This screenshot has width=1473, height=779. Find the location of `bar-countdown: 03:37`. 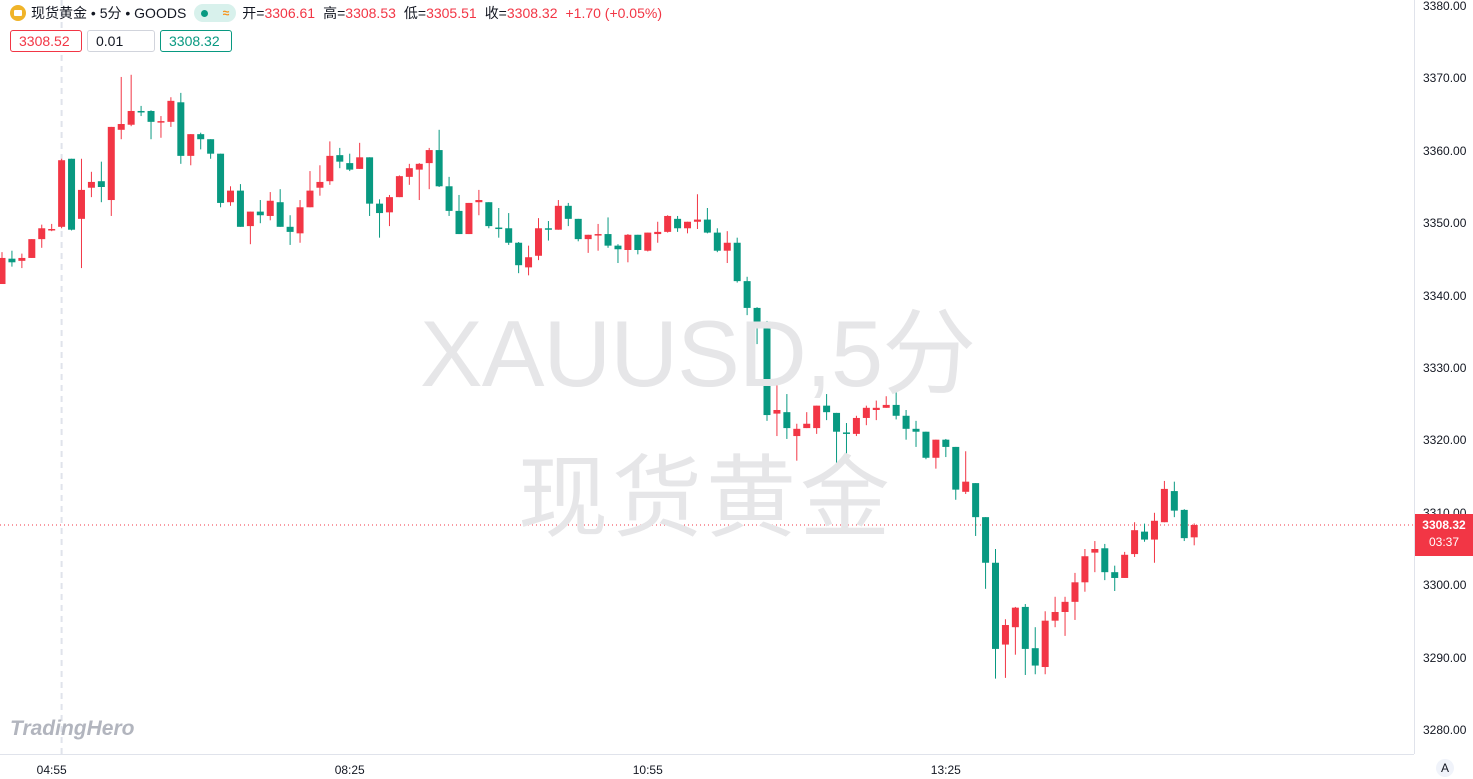

bar-countdown: 03:37 is located at coordinates (1444, 541).